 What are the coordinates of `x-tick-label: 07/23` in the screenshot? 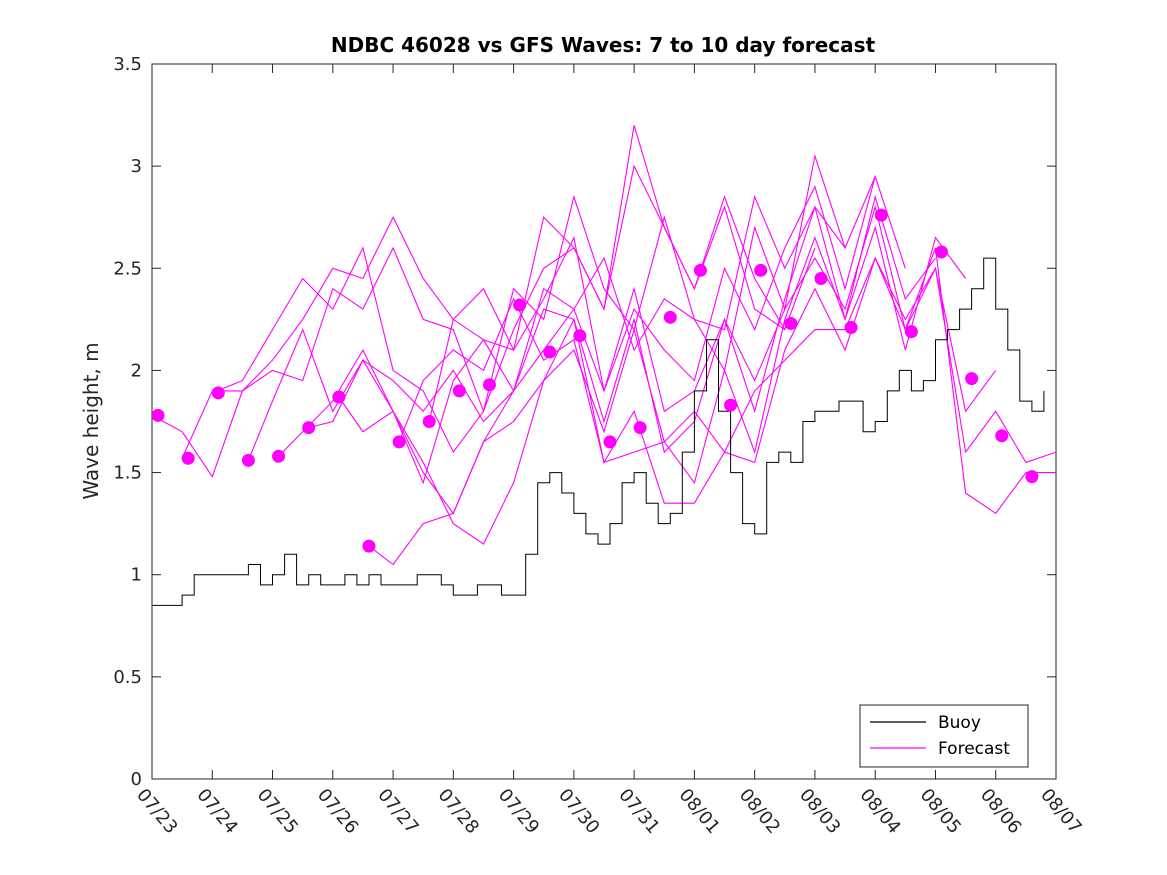 It's located at (156, 811).